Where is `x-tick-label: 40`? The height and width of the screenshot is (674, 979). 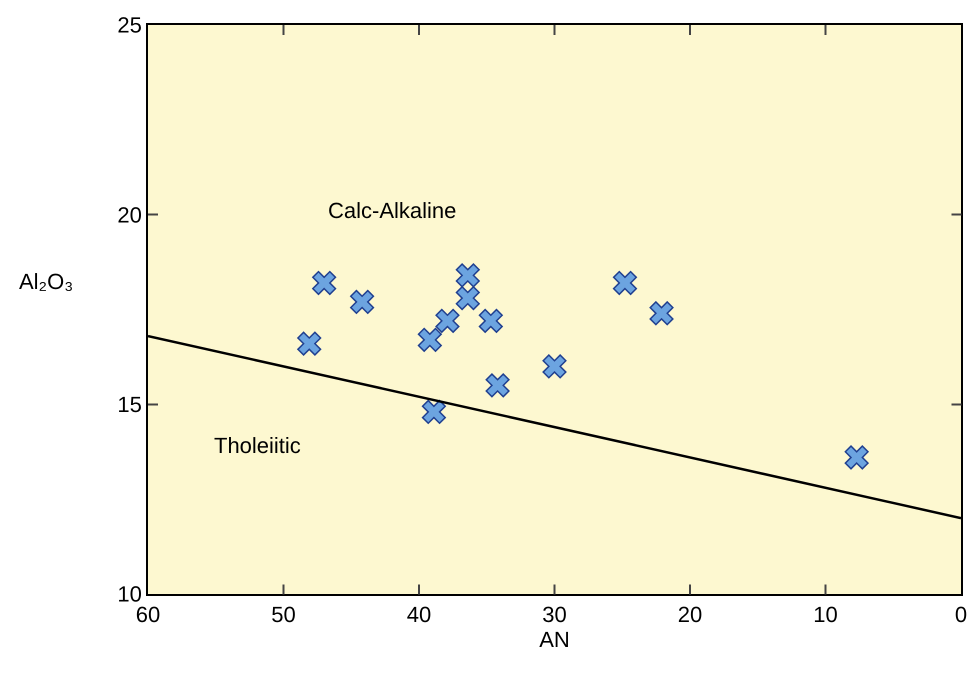
x-tick-label: 40 is located at coordinates (419, 615).